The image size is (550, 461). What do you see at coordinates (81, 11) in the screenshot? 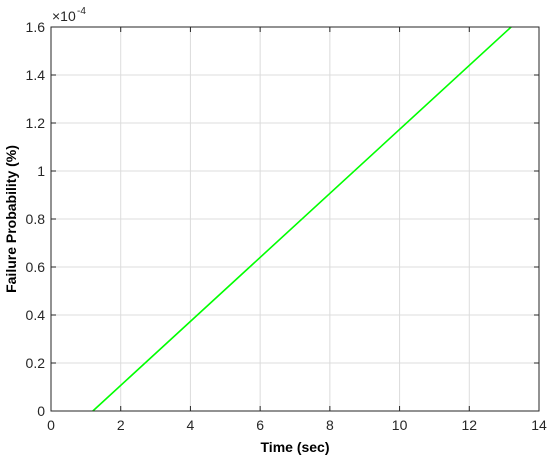
I see `y-multiplier-exponent: -4` at bounding box center [81, 11].